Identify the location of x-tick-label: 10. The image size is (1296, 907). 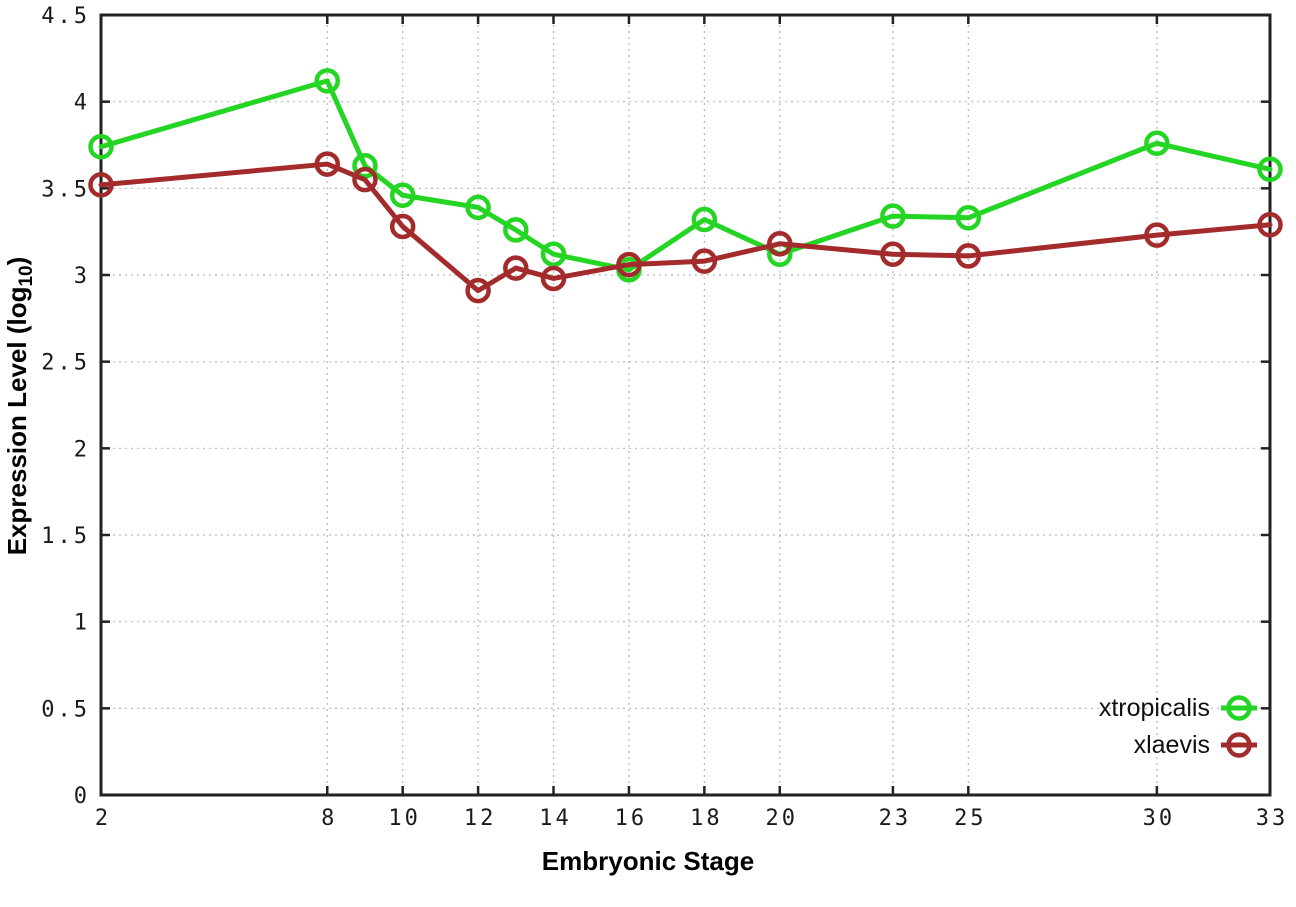
(404, 818).